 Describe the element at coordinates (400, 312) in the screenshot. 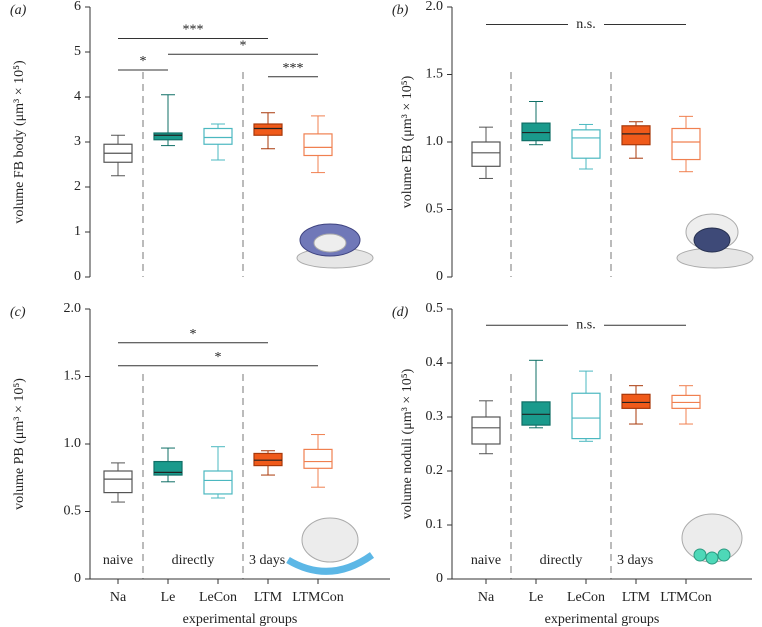

I see `panel-label: (d)` at that location.